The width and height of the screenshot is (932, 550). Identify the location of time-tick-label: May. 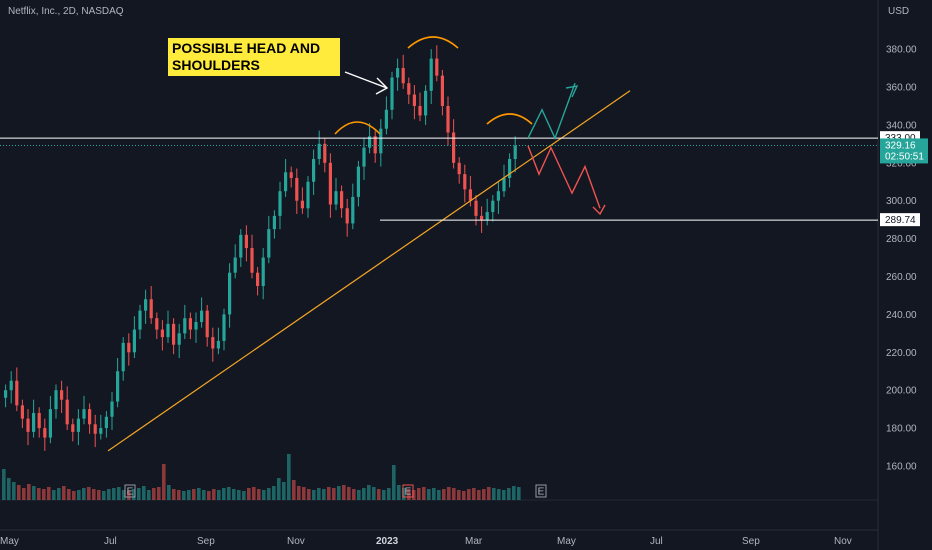
(566, 541).